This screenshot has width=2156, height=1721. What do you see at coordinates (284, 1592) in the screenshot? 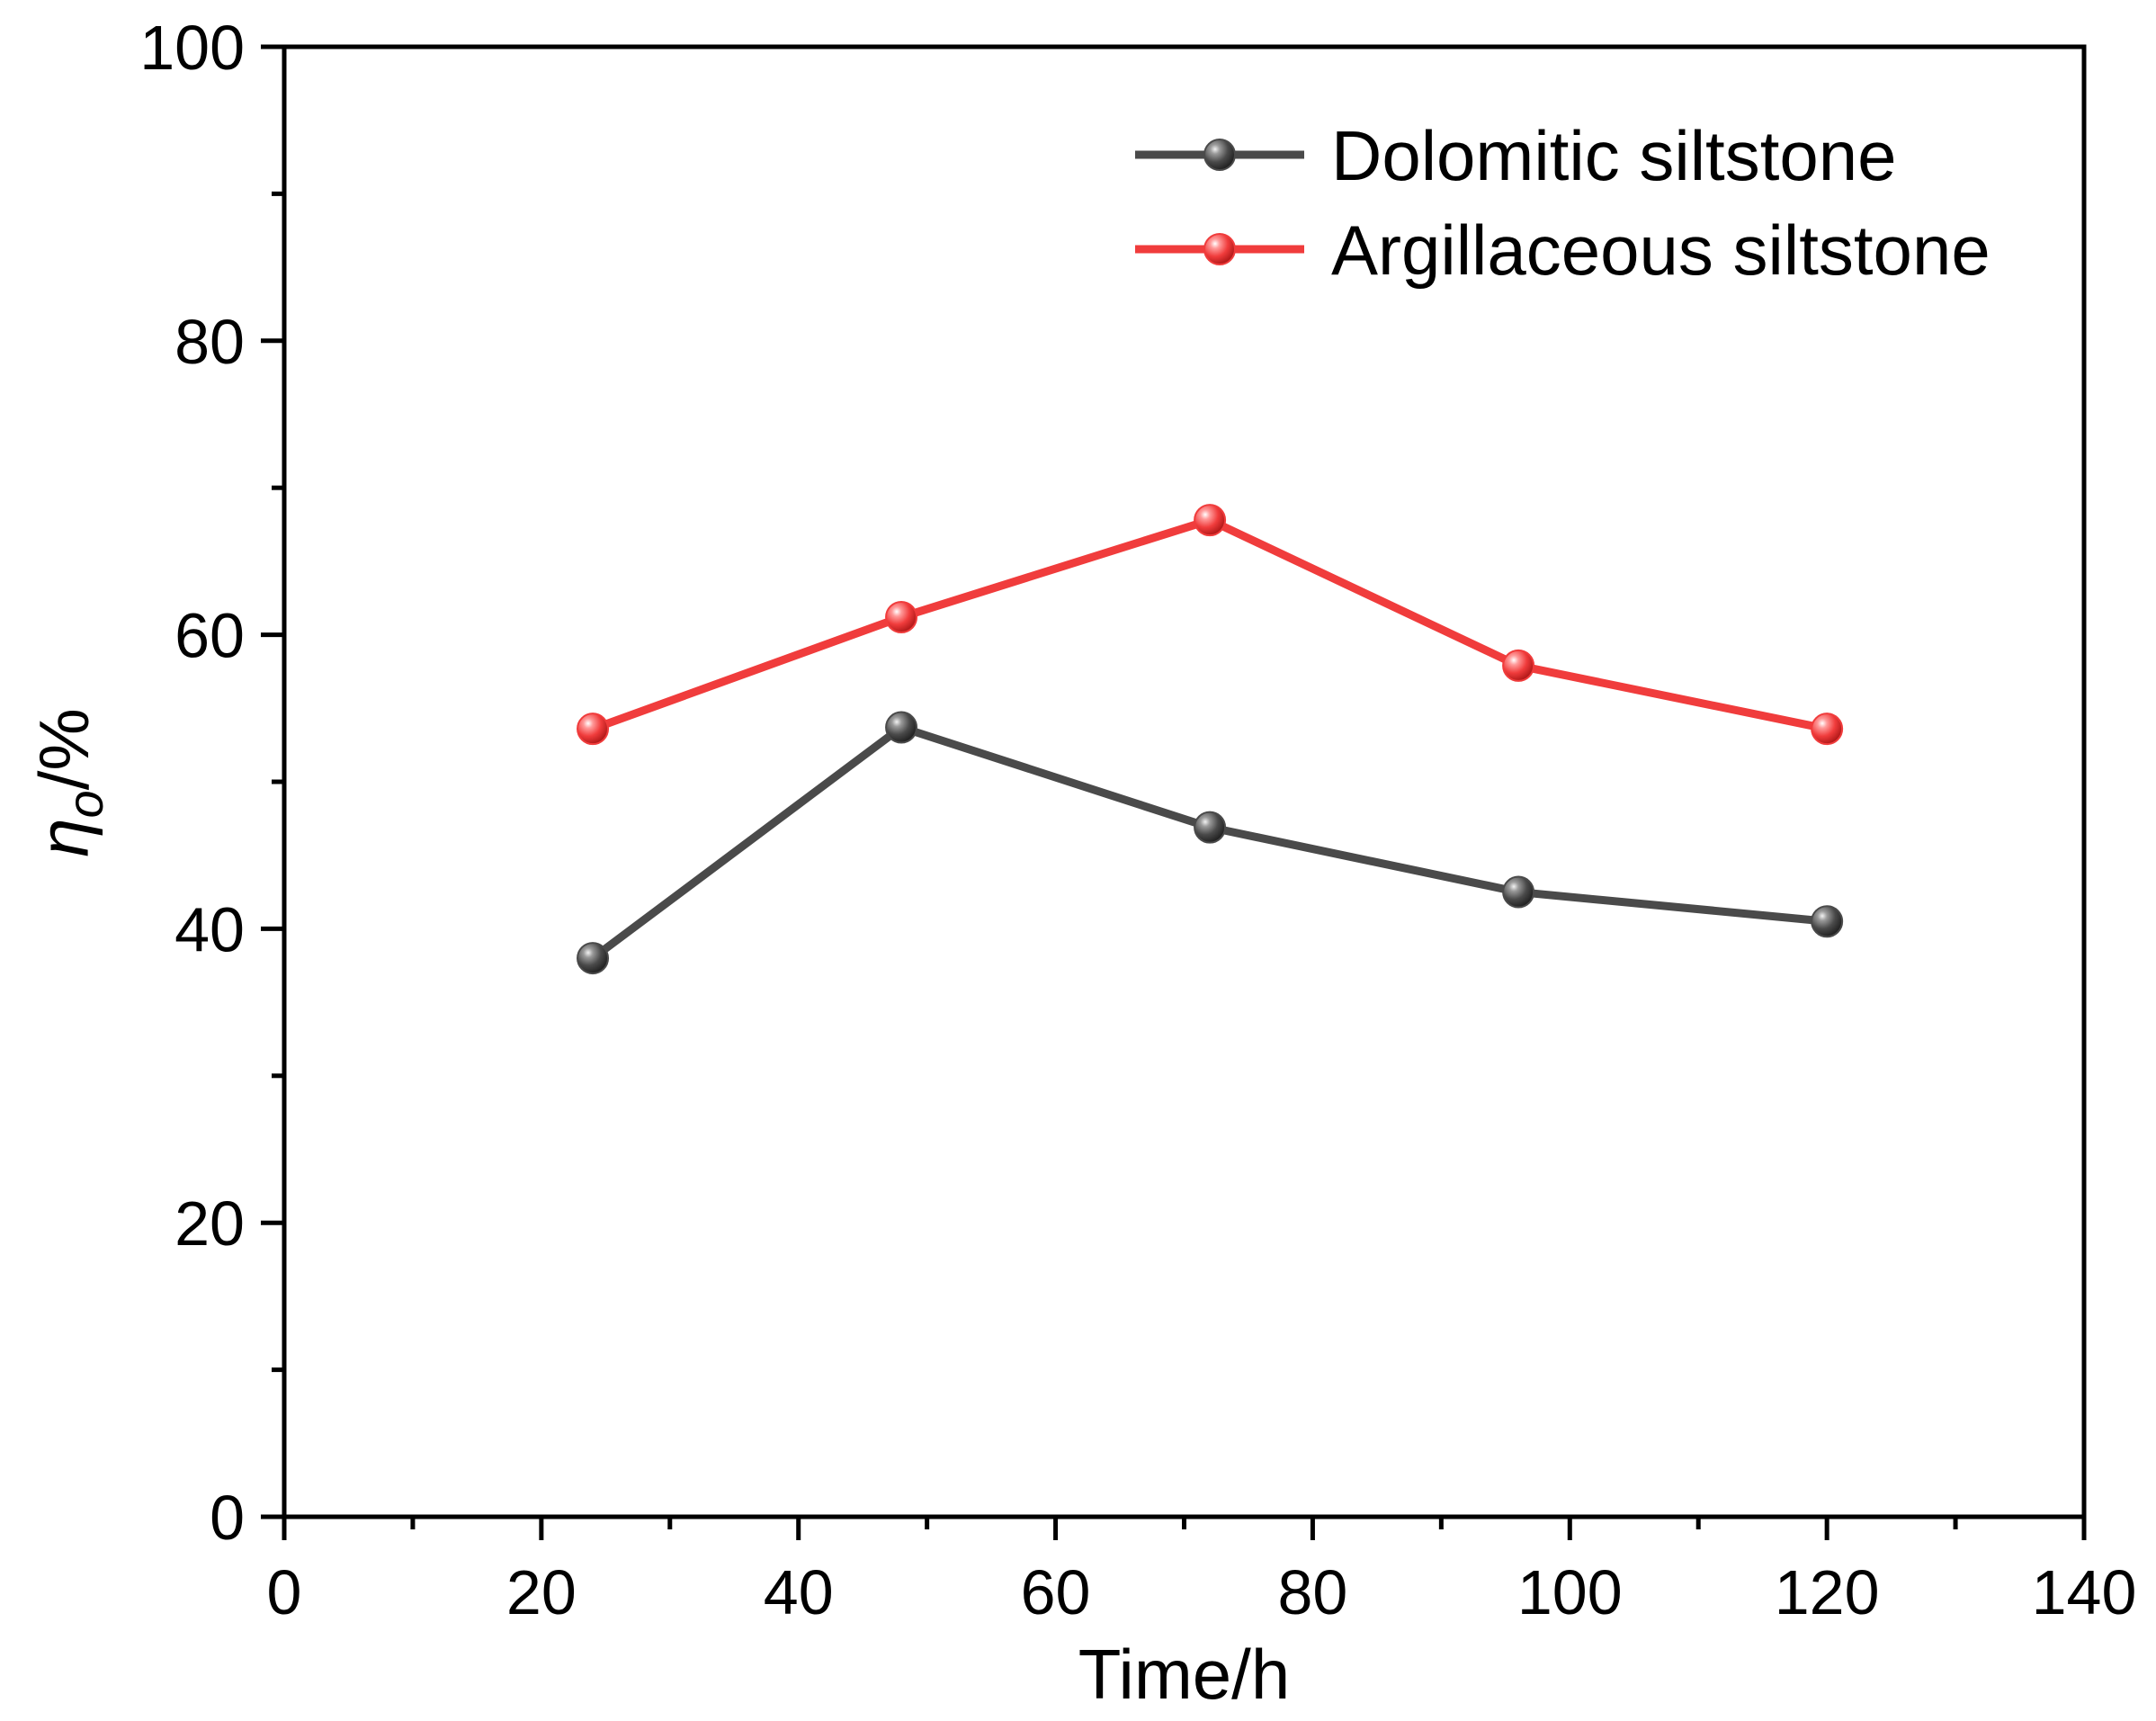
I see `x-tick-label: 0` at bounding box center [284, 1592].